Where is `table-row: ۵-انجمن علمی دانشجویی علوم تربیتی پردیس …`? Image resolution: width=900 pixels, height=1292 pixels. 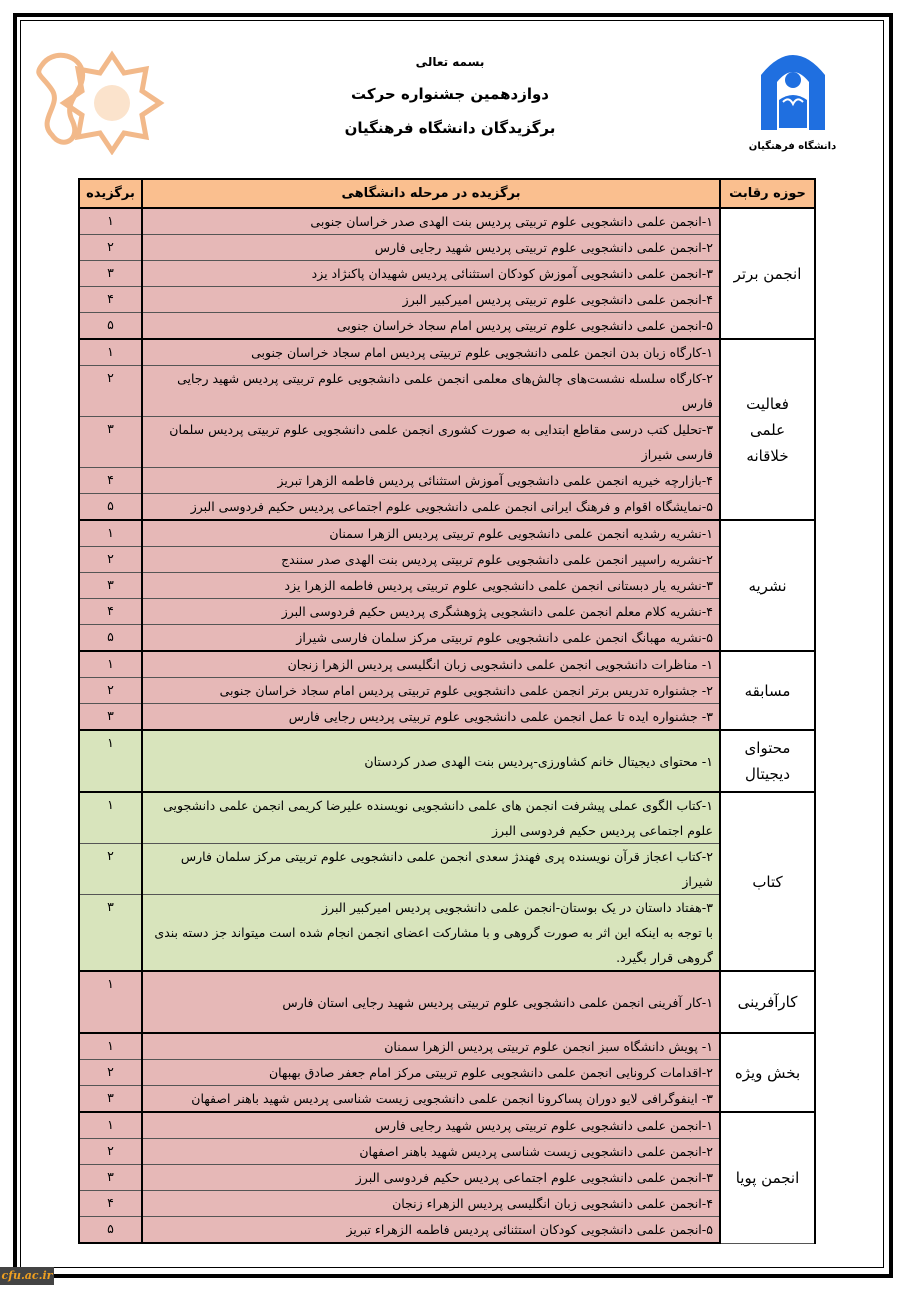
table-row: ۵-انجمن علمی دانشجویی علوم تربیتی پردیس … is located at coordinates (446, 326).